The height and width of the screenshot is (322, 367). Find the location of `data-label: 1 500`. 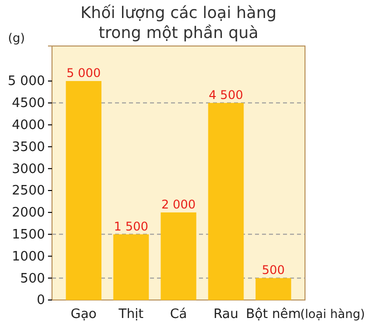

data-label: 1 500 is located at coordinates (131, 226).